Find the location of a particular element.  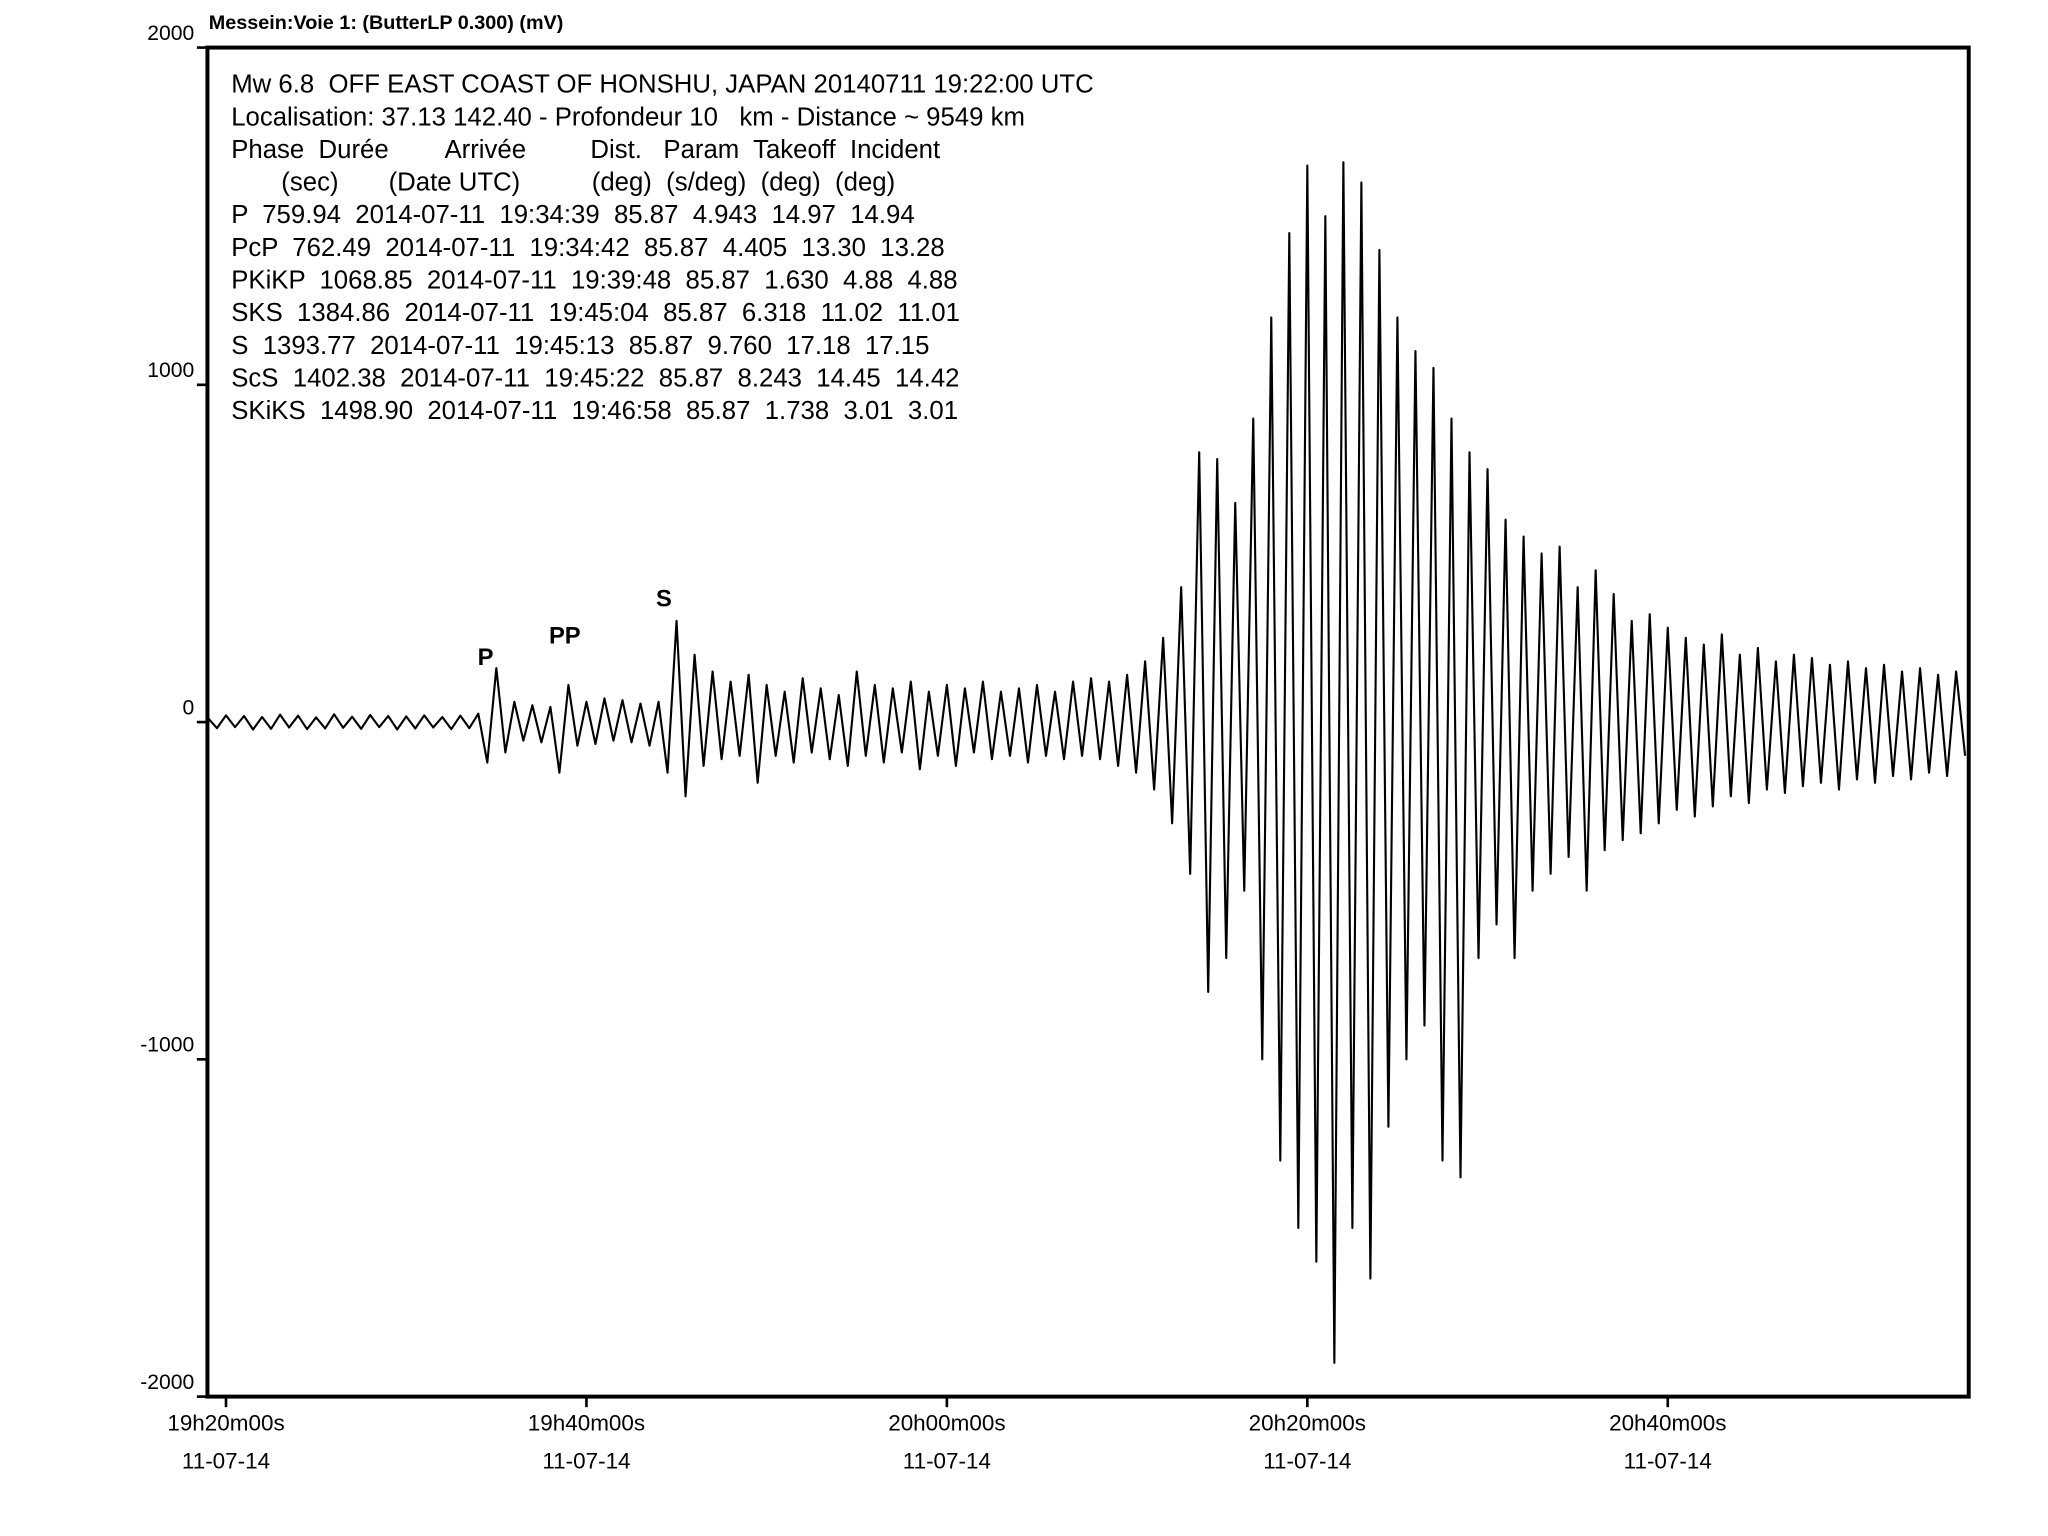

y-tick-label: 2000 is located at coordinates (170, 33).